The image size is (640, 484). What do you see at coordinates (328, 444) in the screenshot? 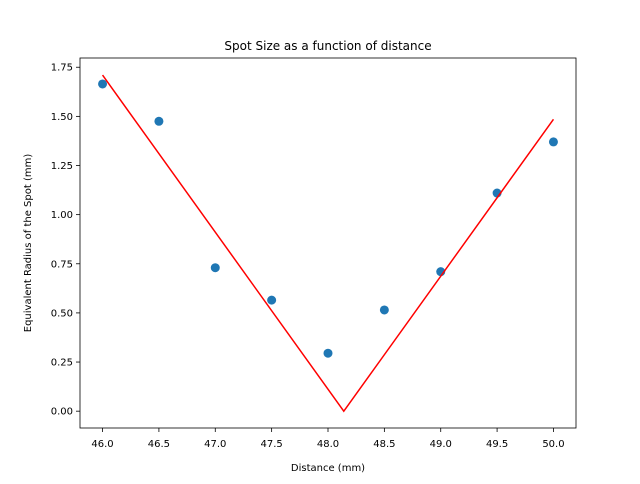
I see `x-tick-label: 48.0` at bounding box center [328, 444].